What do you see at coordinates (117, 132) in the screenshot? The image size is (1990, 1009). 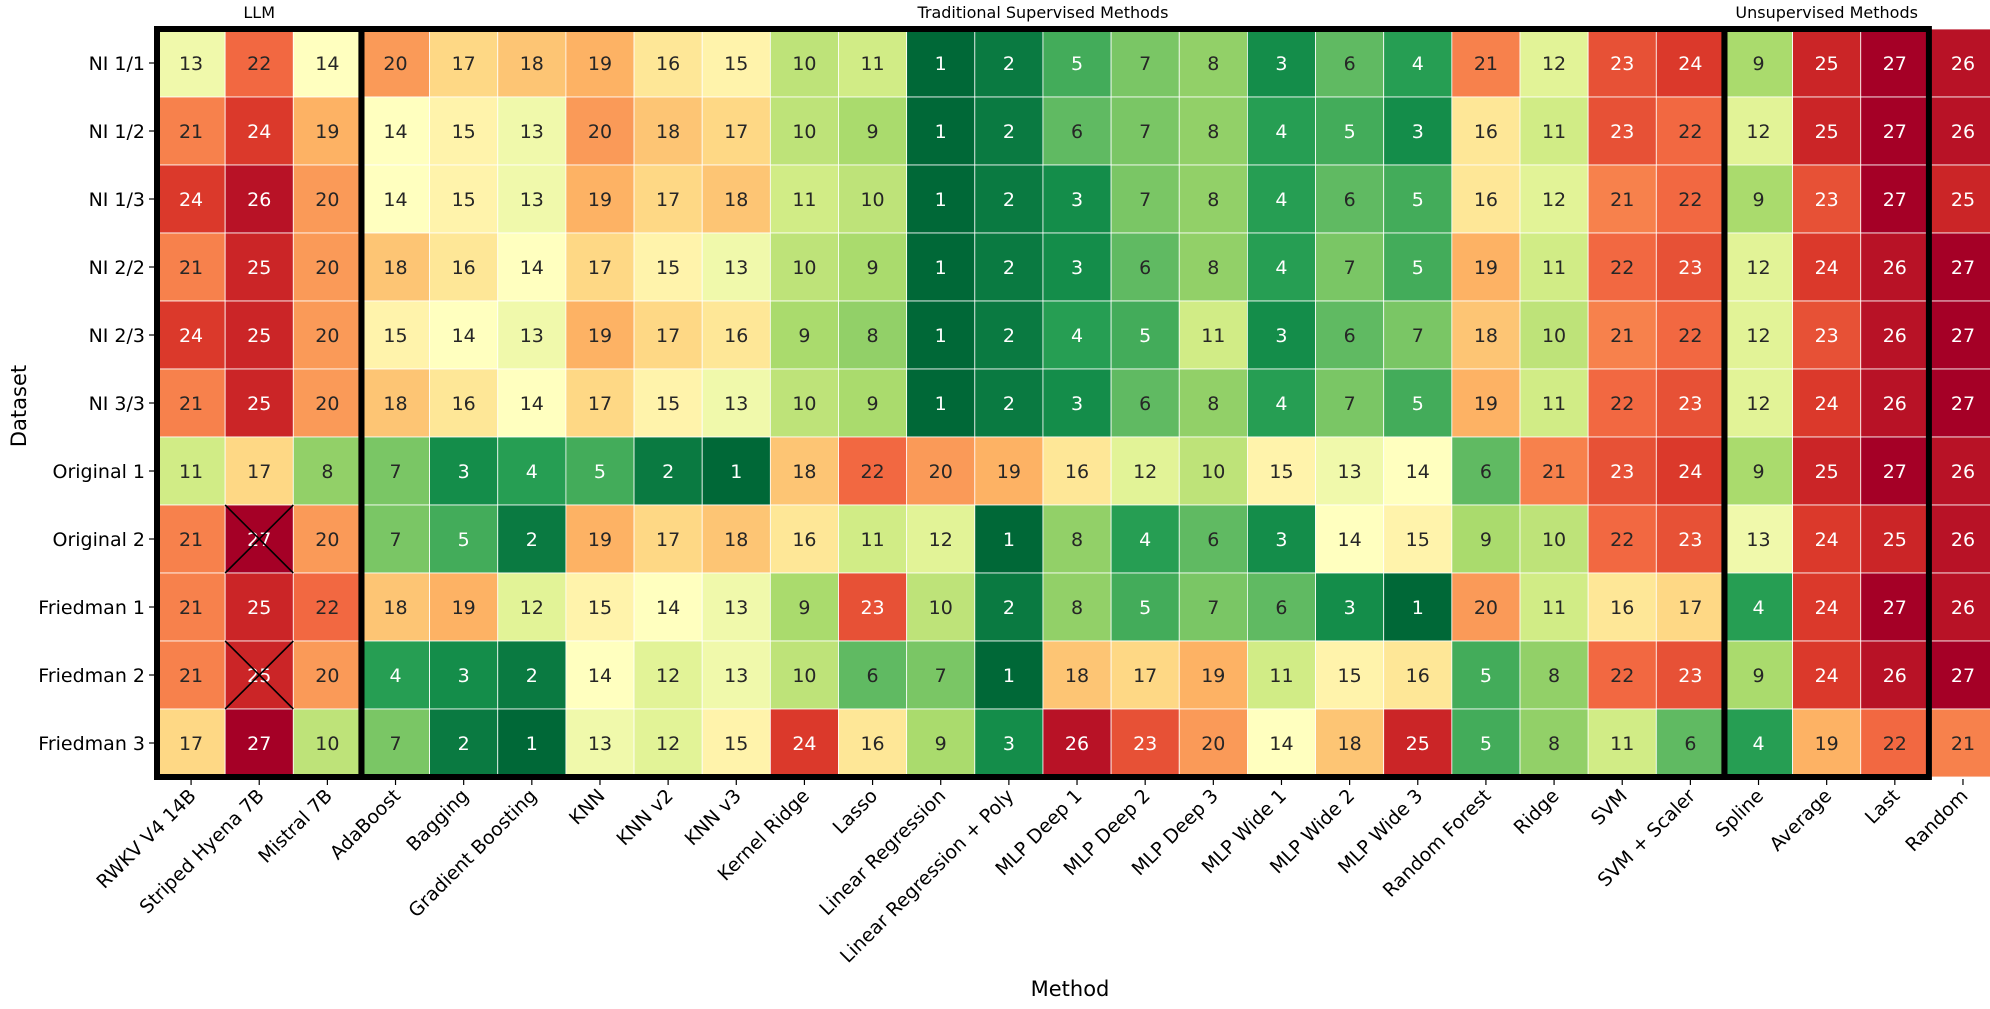 I see `y-tick-label: NI 1/2` at bounding box center [117, 132].